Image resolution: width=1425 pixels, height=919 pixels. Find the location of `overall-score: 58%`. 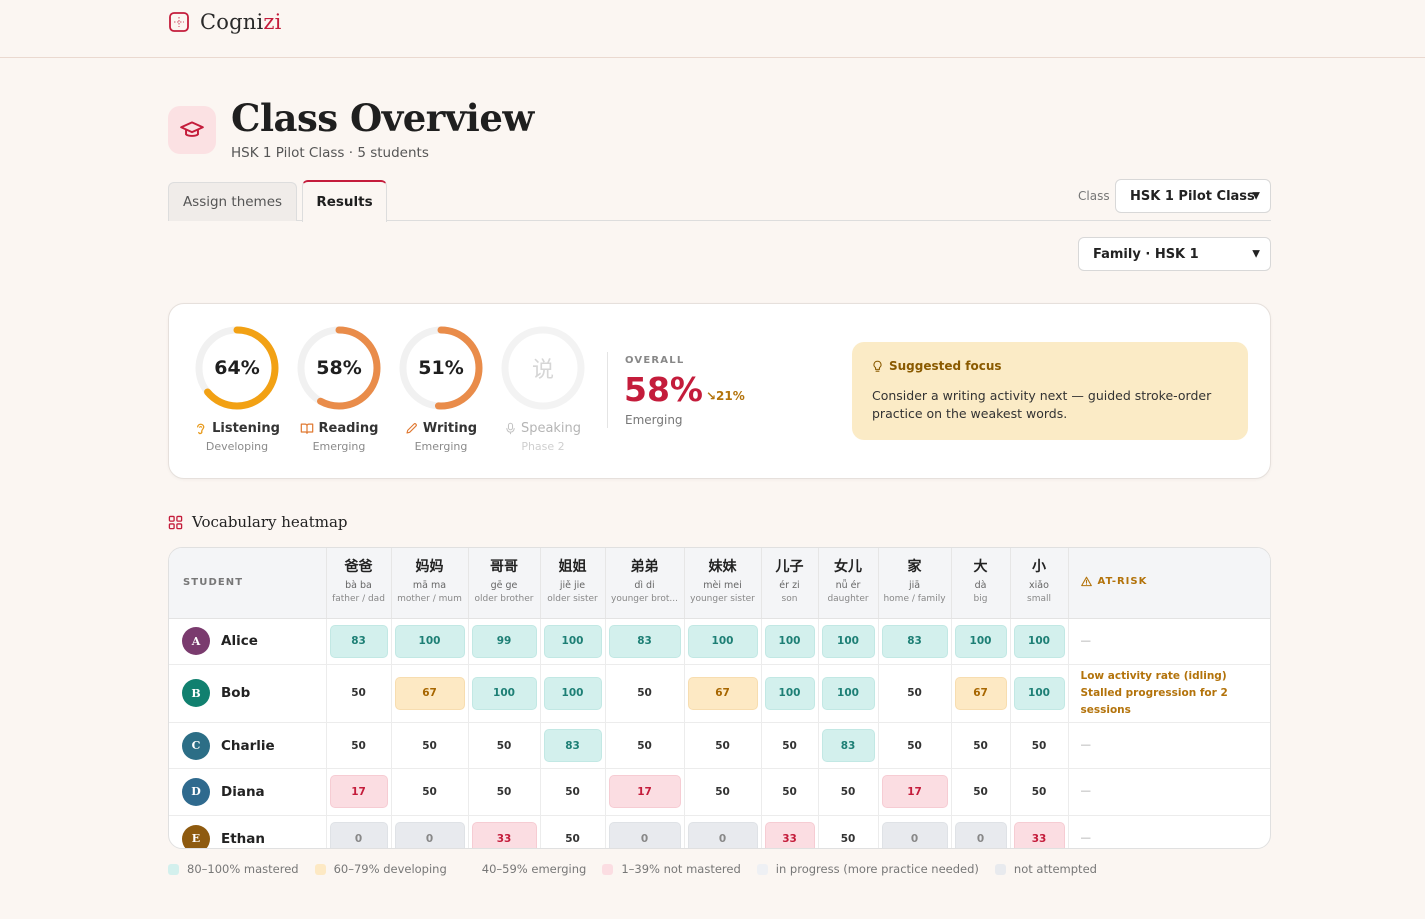

overall-score: 58% is located at coordinates (663, 389).